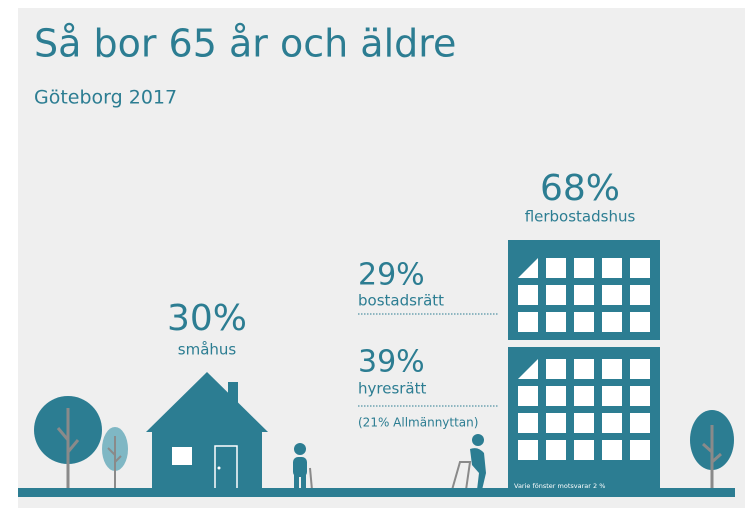  What do you see at coordinates (105, 98) in the screenshot?
I see `subtitle: Göteborg 2017` at bounding box center [105, 98].